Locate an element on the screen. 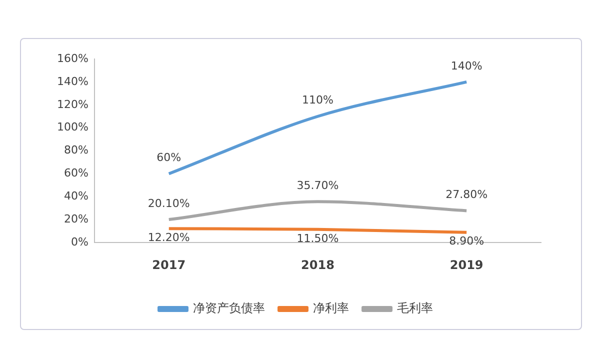 This screenshot has width=600, height=340. legend-label: 净资产负债率 is located at coordinates (229, 308).